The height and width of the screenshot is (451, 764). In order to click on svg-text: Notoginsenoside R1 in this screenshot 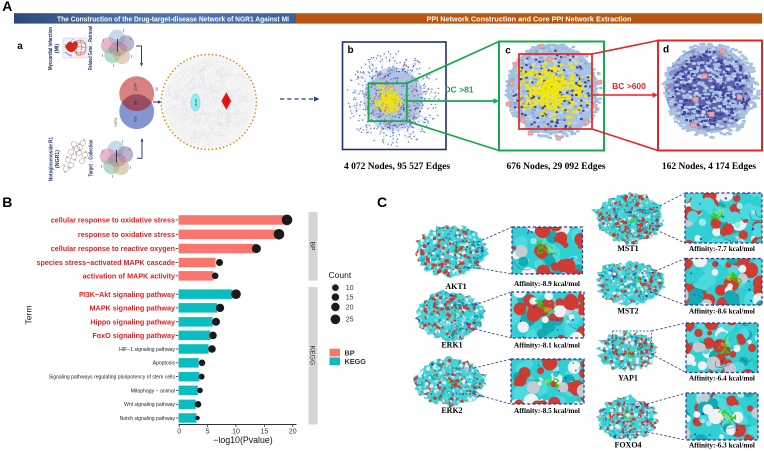, I will do `click(52, 159)`.